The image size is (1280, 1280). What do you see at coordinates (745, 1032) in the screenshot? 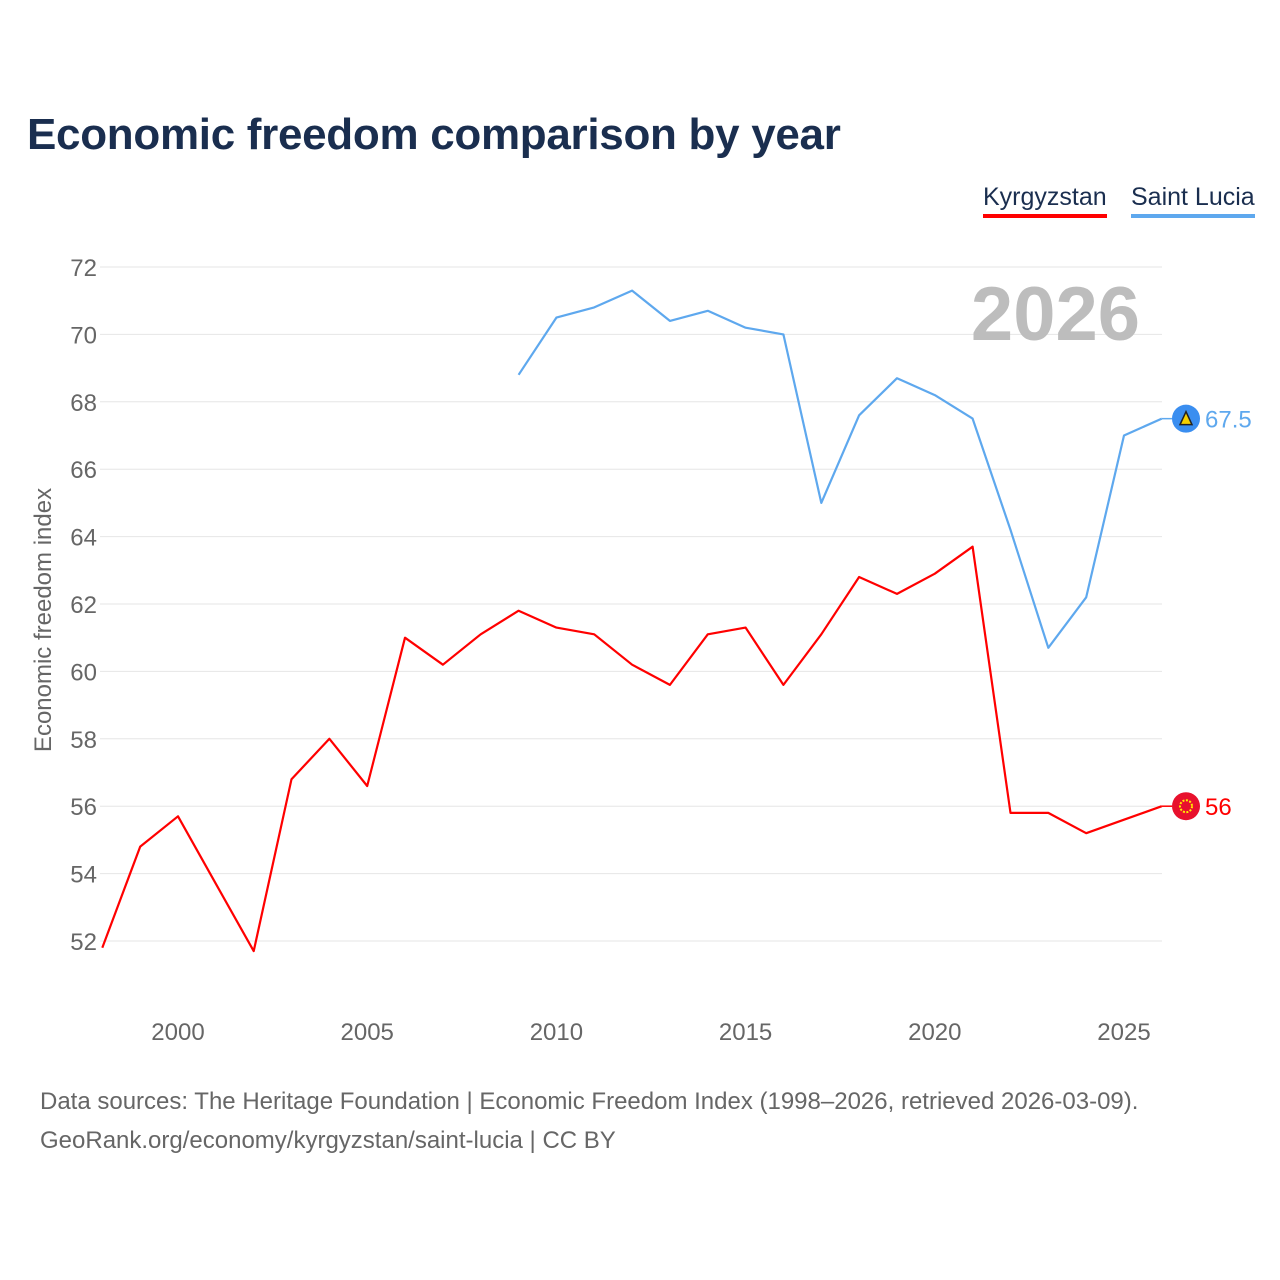
I see `x-tick-label: 2015` at bounding box center [745, 1032].